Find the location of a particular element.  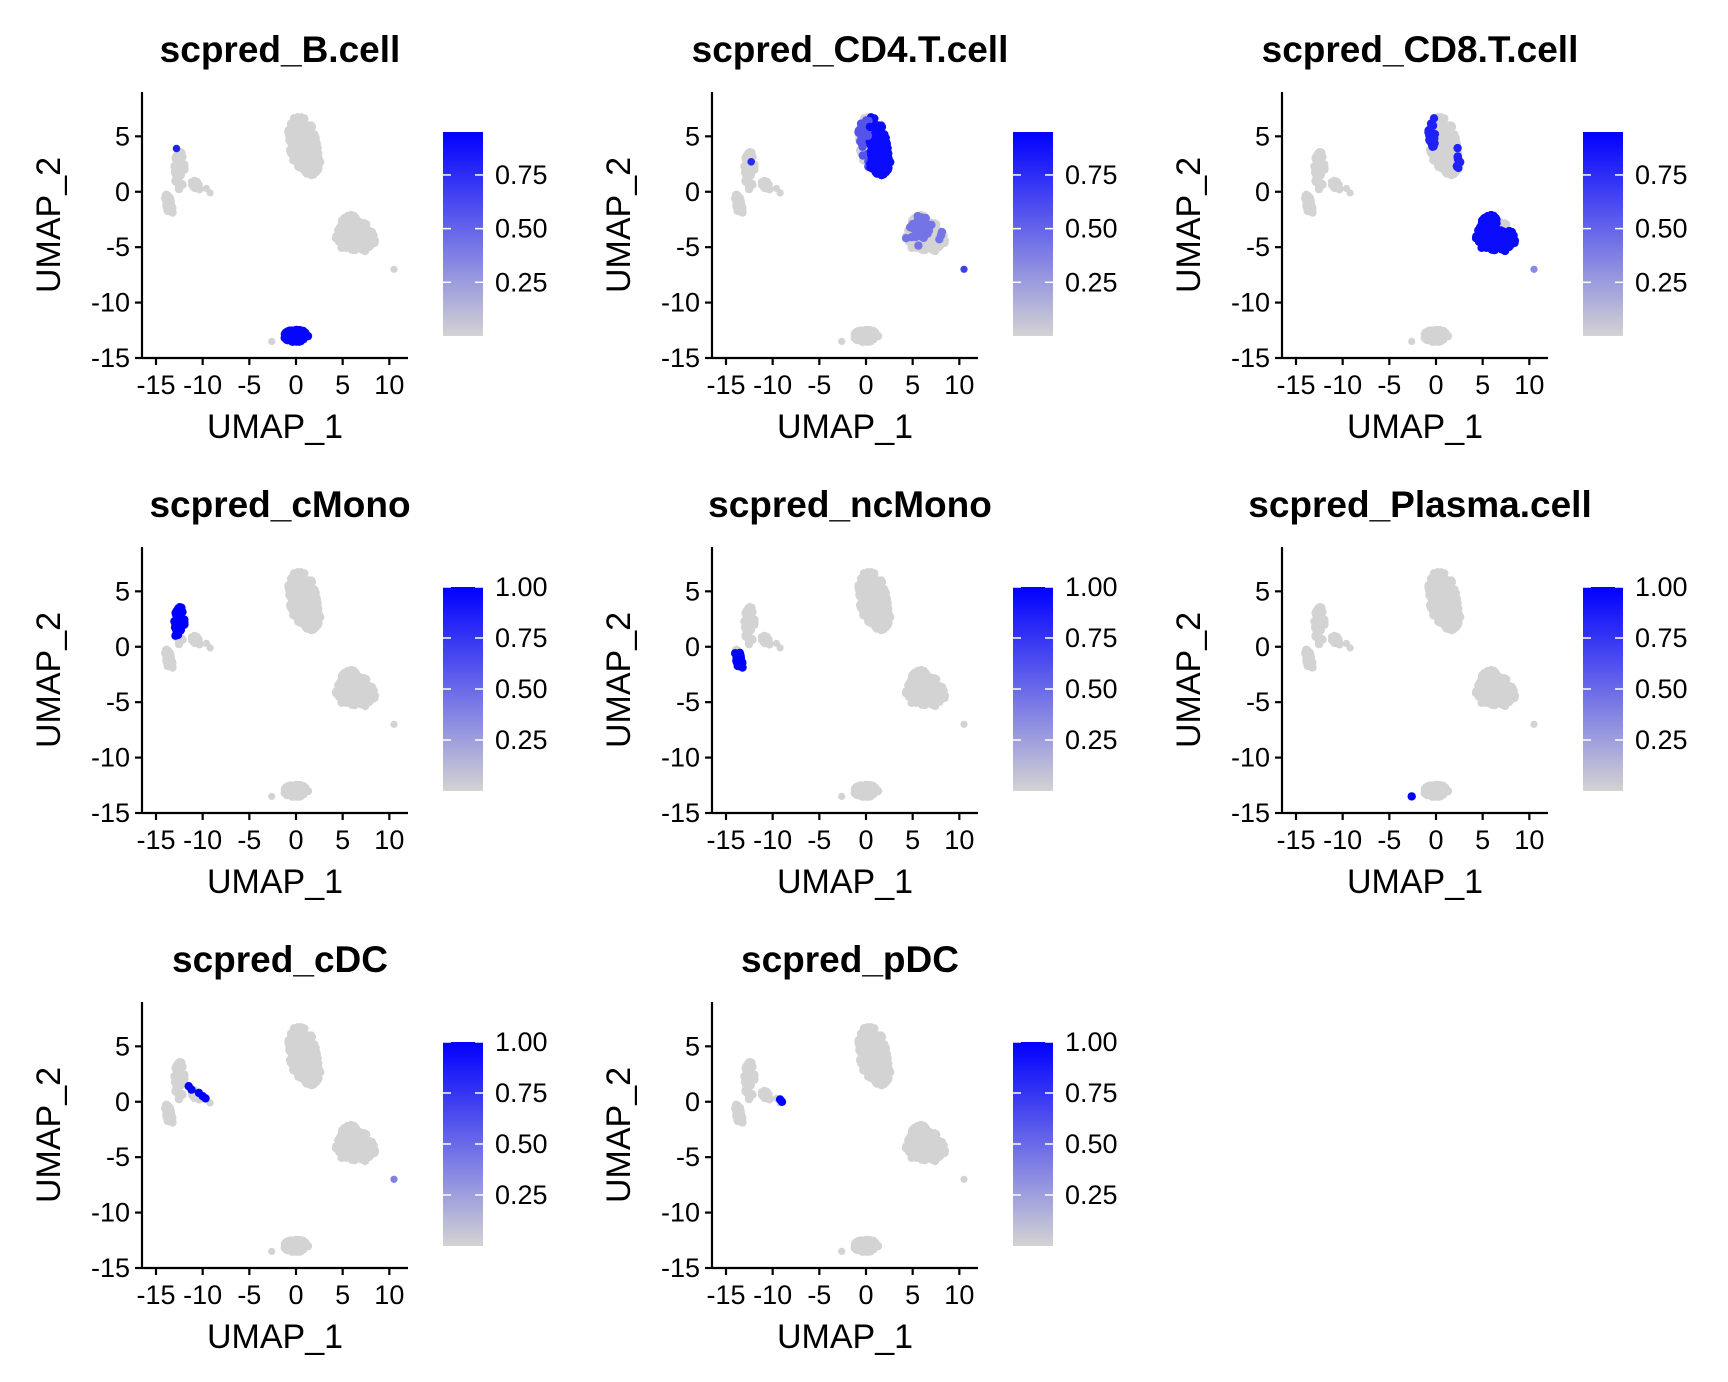

y-tick-label: 5 is located at coordinates (122, 136).